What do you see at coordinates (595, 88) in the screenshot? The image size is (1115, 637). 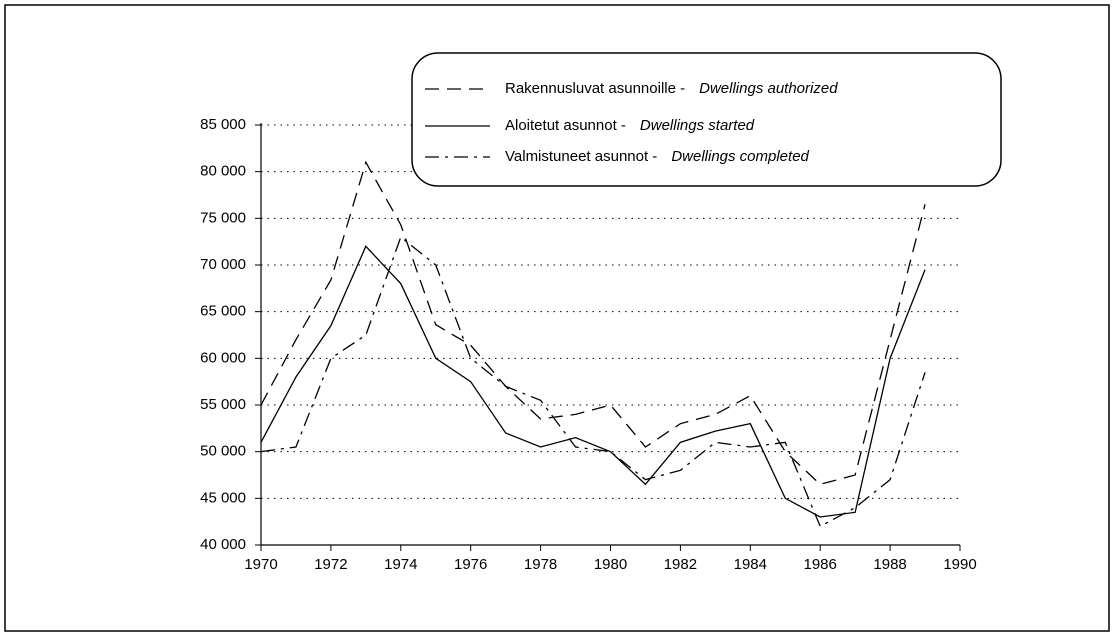 I see `legend-label: Rakennusluvat asunnoille -` at bounding box center [595, 88].